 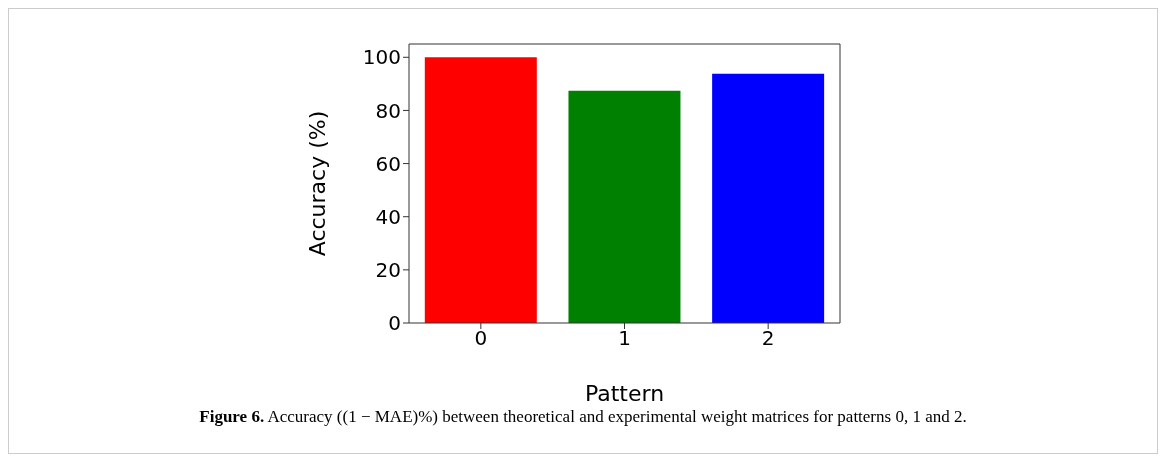 What do you see at coordinates (388, 110) in the screenshot?
I see `y-tick-label: 80` at bounding box center [388, 110].